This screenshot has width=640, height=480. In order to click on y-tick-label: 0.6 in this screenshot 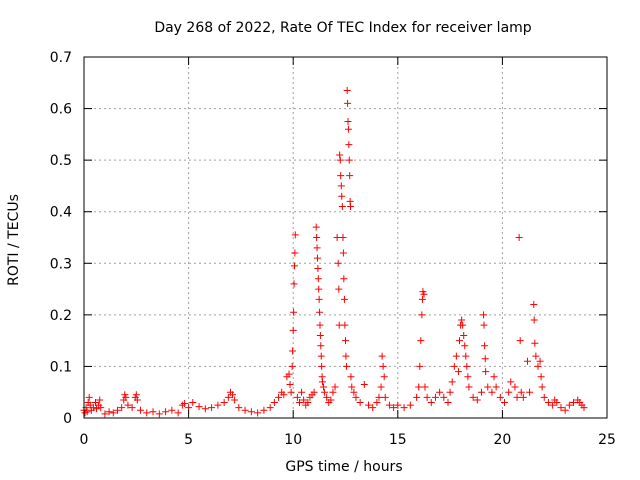, I will do `click(61, 110)`.